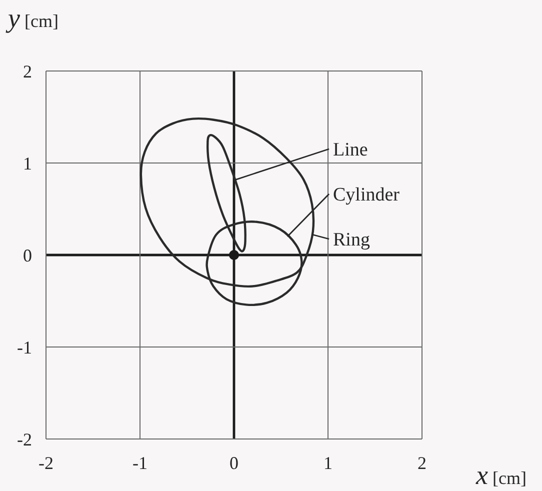  What do you see at coordinates (234, 463) in the screenshot?
I see `x-tick-label: 0` at bounding box center [234, 463].